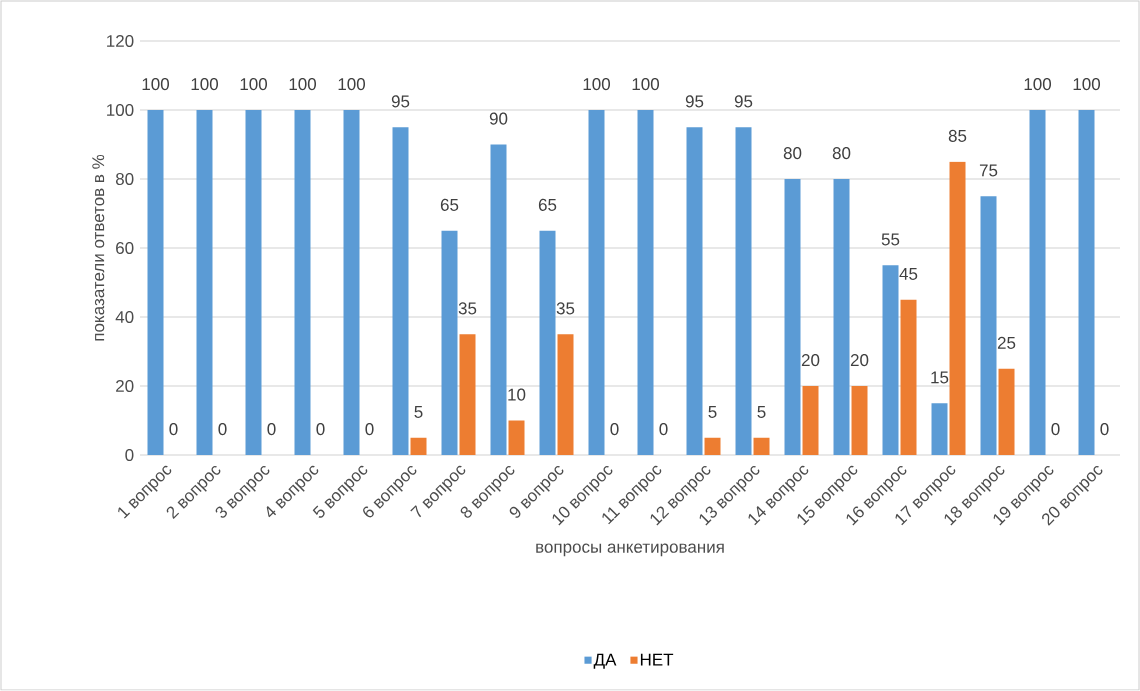  Describe the element at coordinates (940, 377) in the screenshot. I see `data-label: 15` at that location.